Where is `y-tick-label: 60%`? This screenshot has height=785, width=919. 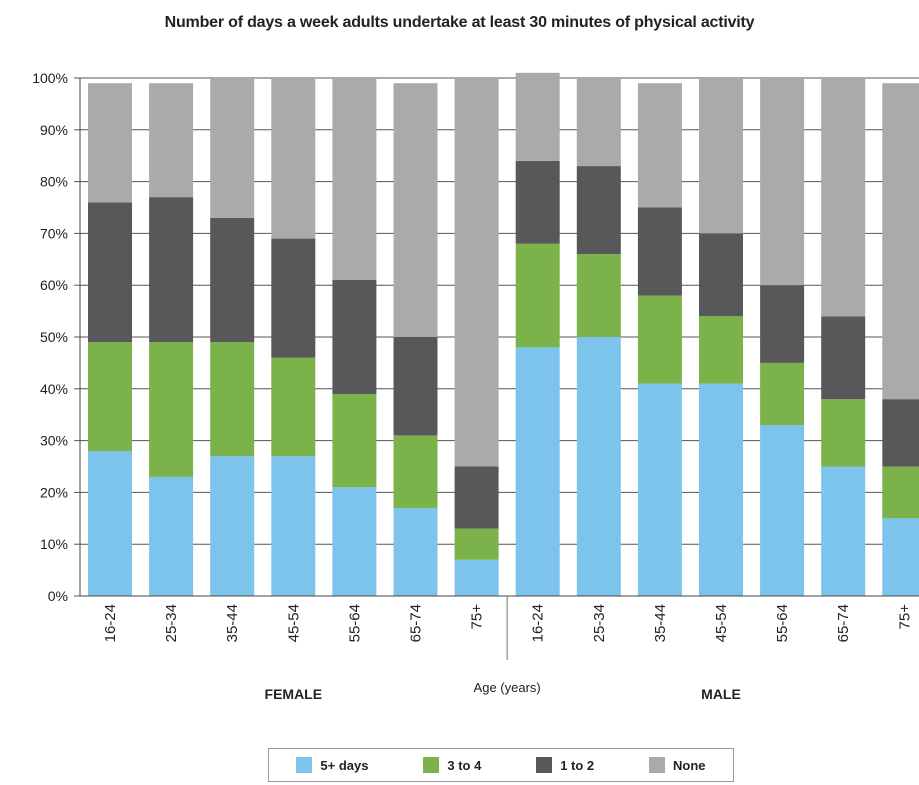
y-tick-label: 60% is located at coordinates (54, 285).